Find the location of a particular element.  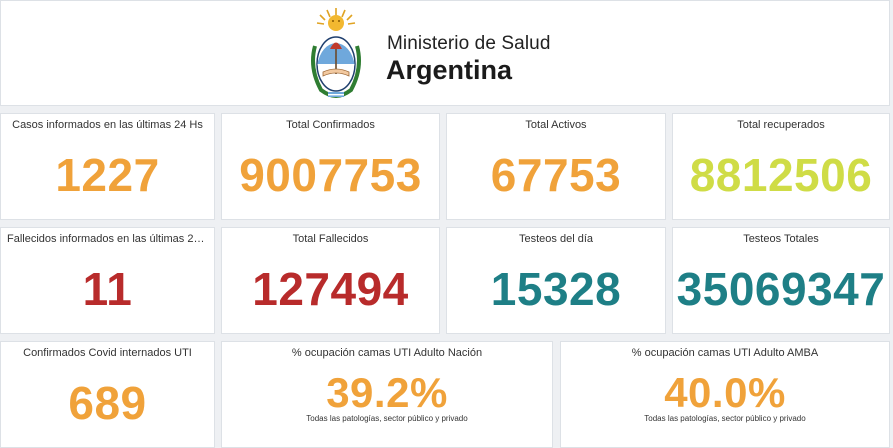

card-value: 9007753 is located at coordinates (330, 175).